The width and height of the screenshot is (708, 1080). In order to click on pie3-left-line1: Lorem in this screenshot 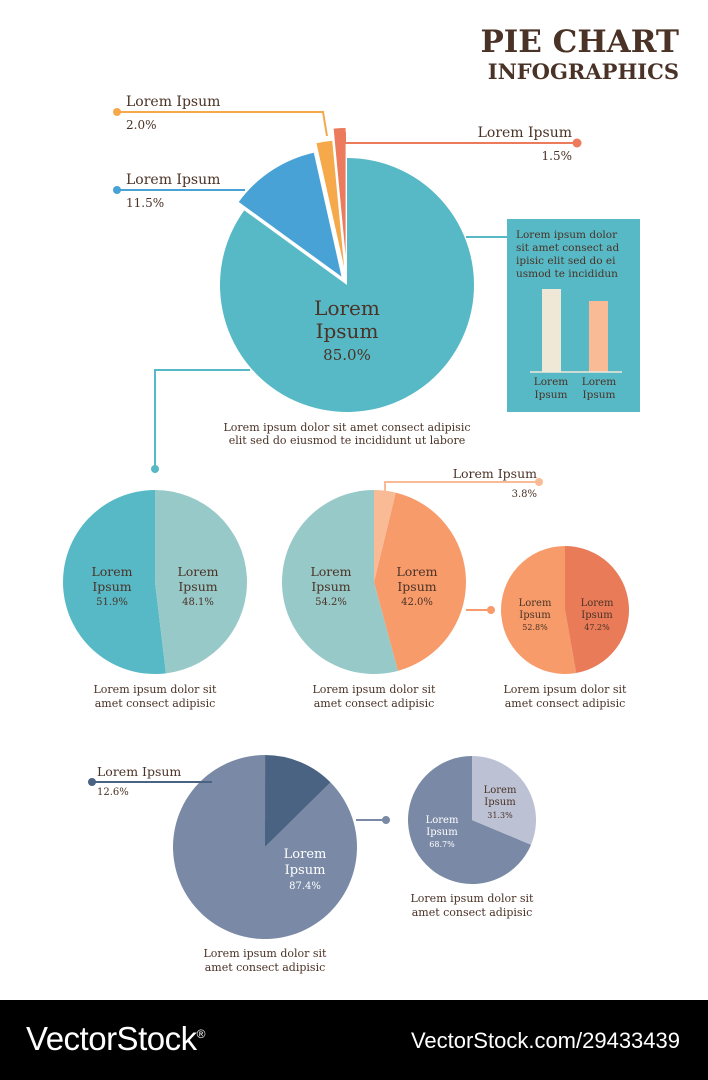, I will do `click(330, 571)`.